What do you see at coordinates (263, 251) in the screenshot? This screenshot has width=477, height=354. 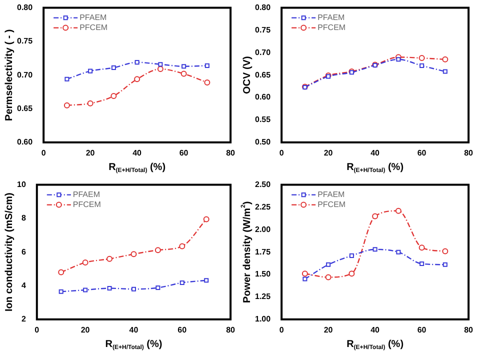 I see `y-tick-label: 1.75` at bounding box center [263, 251].